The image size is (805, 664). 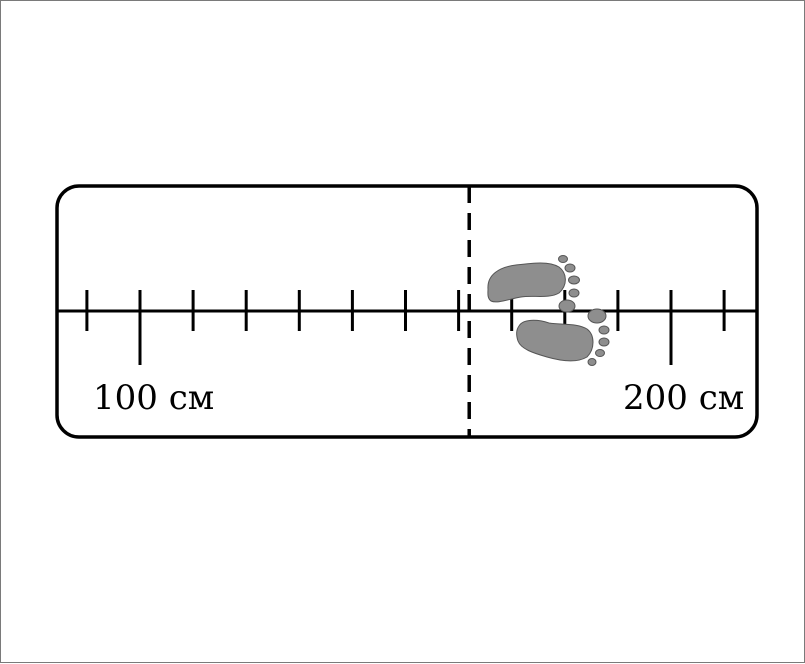 I want to click on scale-ticks, so click(x=405, y=327).